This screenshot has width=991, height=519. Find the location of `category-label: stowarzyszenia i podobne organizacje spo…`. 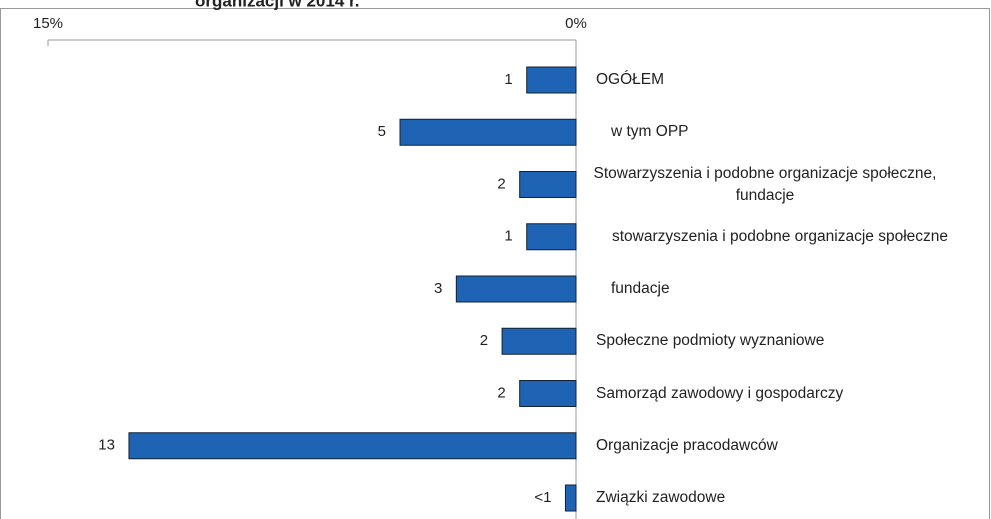

category-label: stowarzyszenia i podobne organizacje spo… is located at coordinates (780, 236).